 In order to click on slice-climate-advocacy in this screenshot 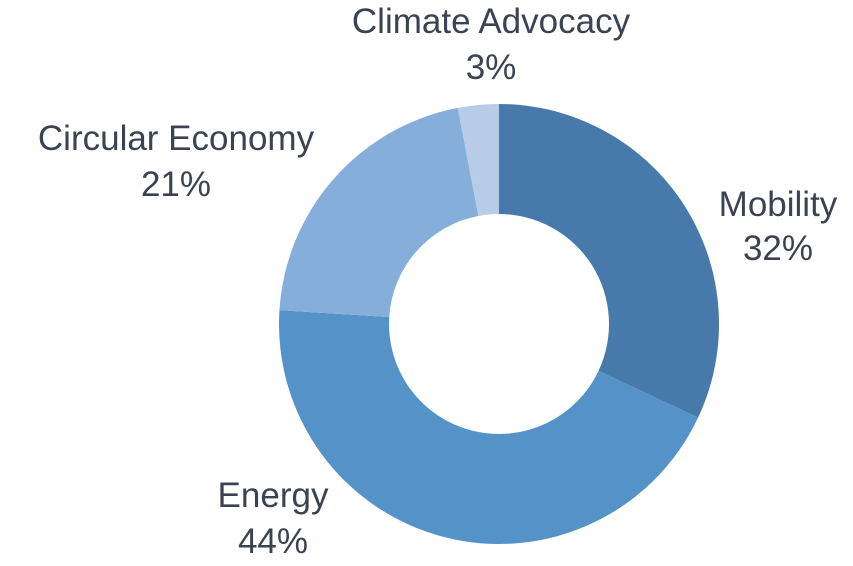, I will do `click(478, 160)`.